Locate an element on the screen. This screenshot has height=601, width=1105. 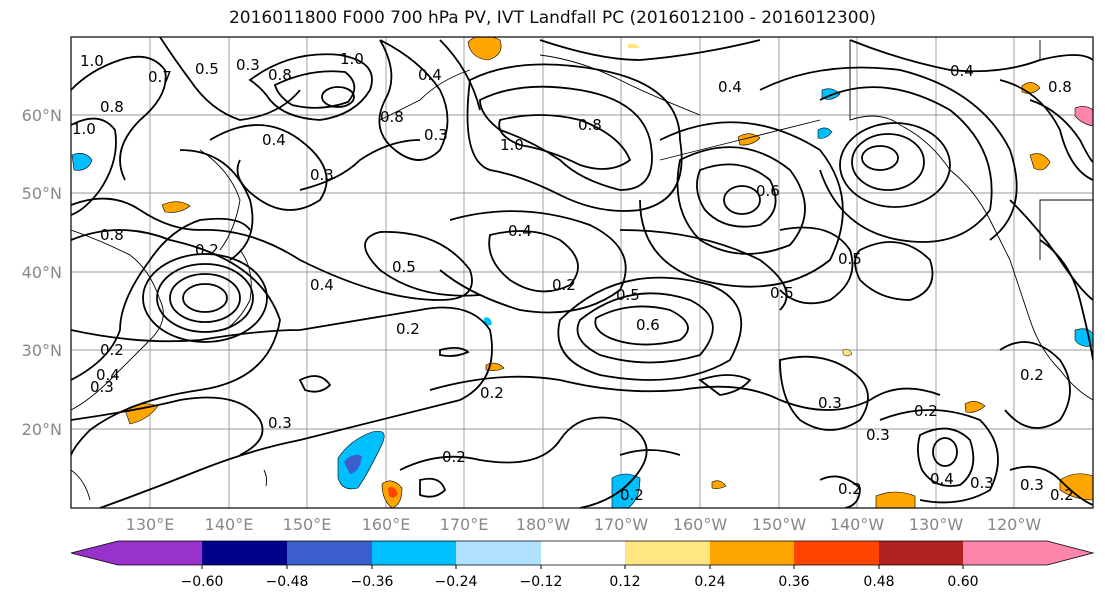
lon-label: 170°W is located at coordinates (621, 524).